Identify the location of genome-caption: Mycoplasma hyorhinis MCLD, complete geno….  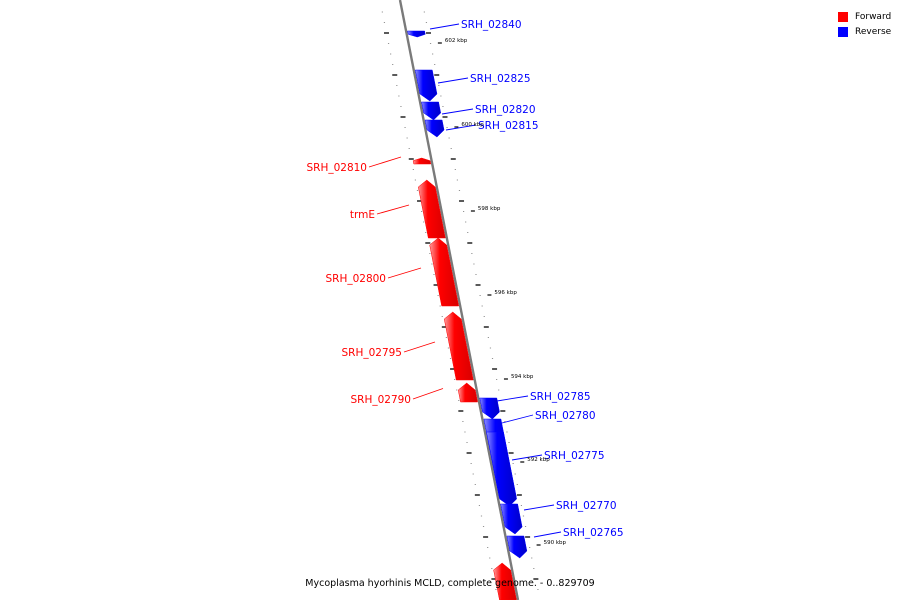
(450, 583).